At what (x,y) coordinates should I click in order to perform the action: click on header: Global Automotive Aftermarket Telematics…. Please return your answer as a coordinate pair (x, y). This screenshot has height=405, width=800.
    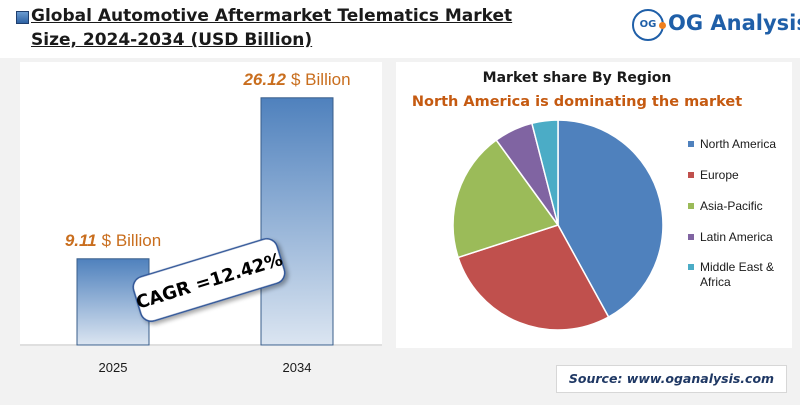
    Looking at the image, I should click on (400, 29).